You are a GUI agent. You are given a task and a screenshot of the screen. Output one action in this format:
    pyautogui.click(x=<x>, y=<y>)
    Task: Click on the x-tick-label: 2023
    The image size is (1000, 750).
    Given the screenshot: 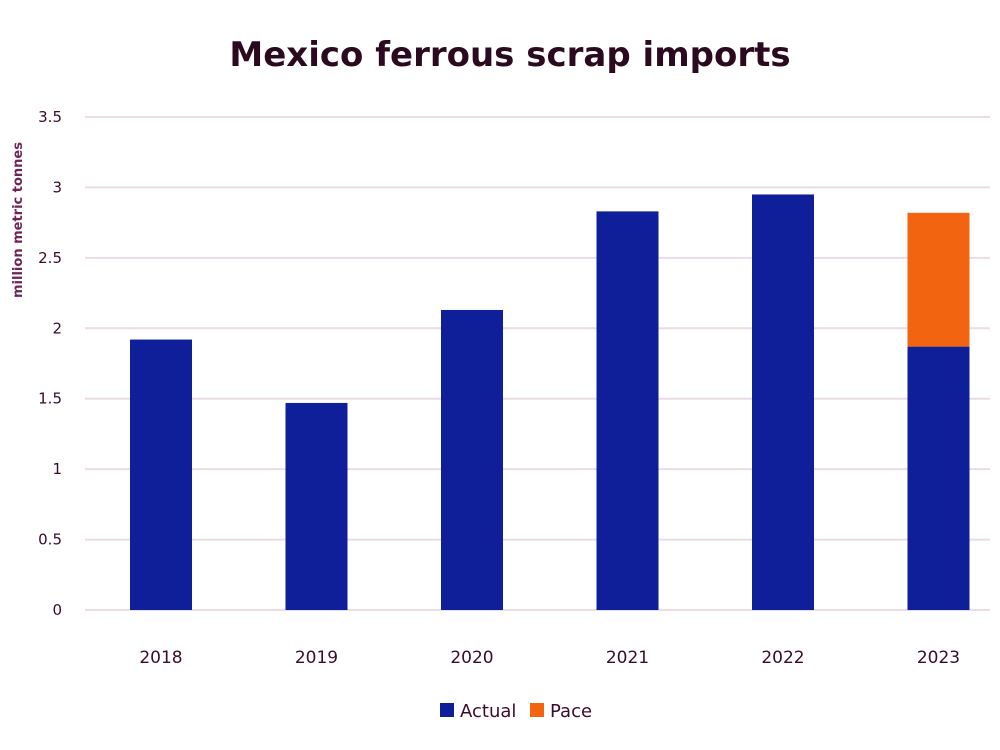 What is the action you would take?
    pyautogui.click(x=938, y=658)
    